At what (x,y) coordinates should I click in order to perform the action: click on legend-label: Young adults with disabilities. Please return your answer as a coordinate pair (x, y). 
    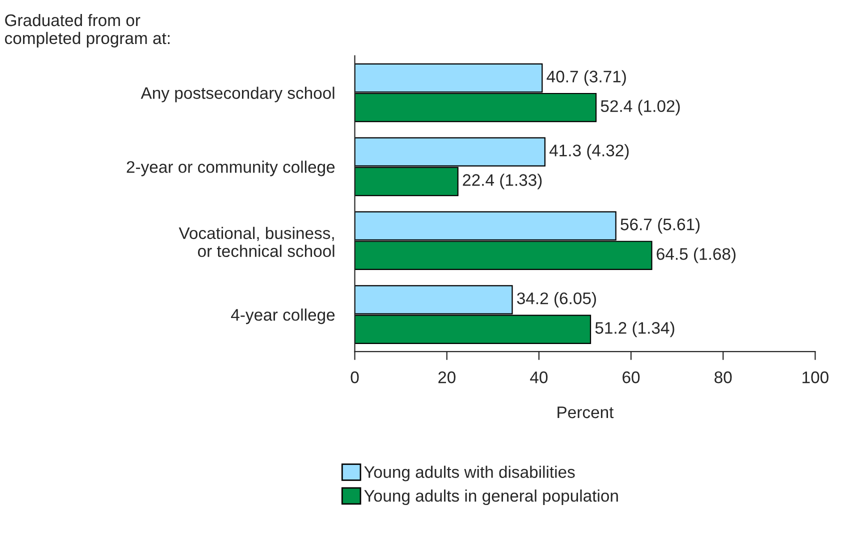
    Looking at the image, I should click on (469, 474).